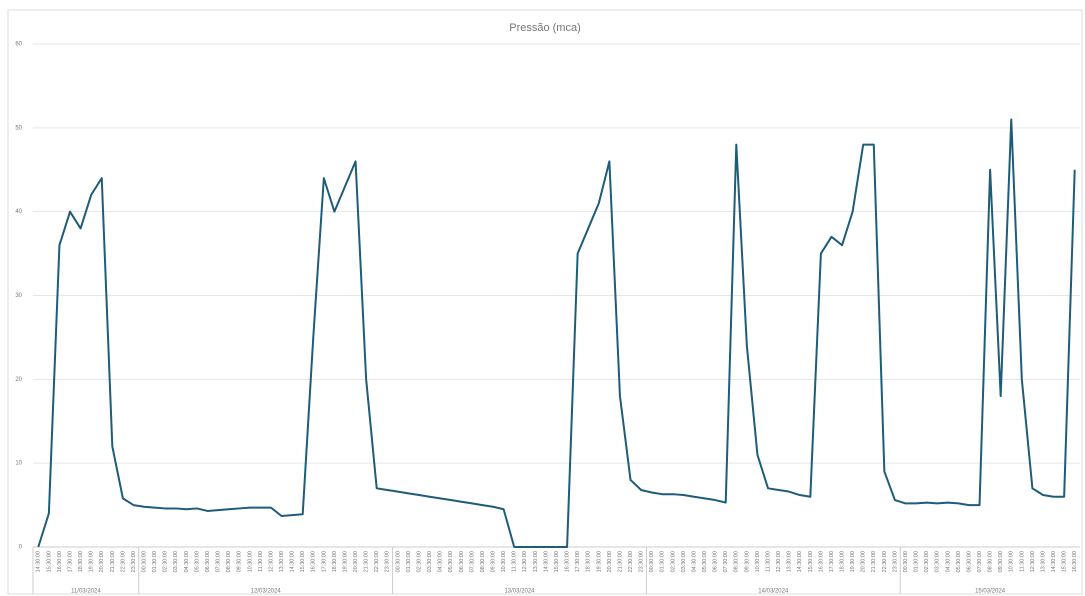 The image size is (1085, 596). Describe the element at coordinates (18, 45) in the screenshot. I see `y-tick-label: 60` at that location.